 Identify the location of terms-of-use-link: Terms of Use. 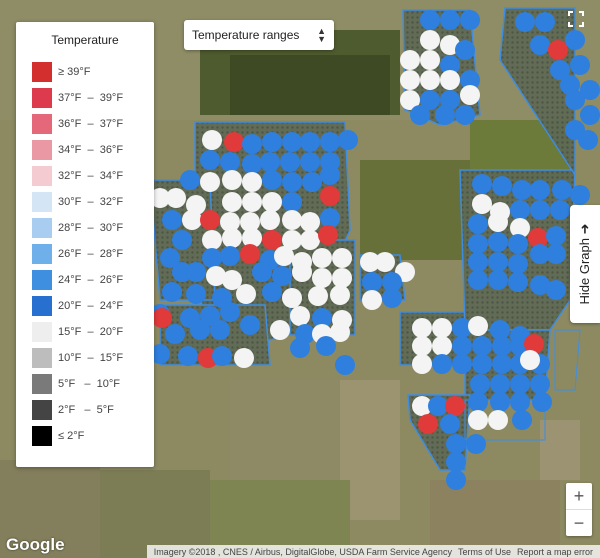
(484, 551).